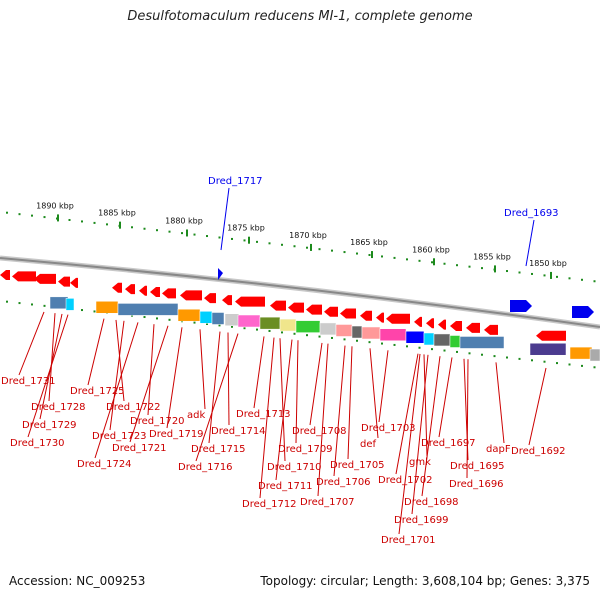 The image size is (600, 600). I want to click on gene-label: Dred_1716, so click(205, 467).